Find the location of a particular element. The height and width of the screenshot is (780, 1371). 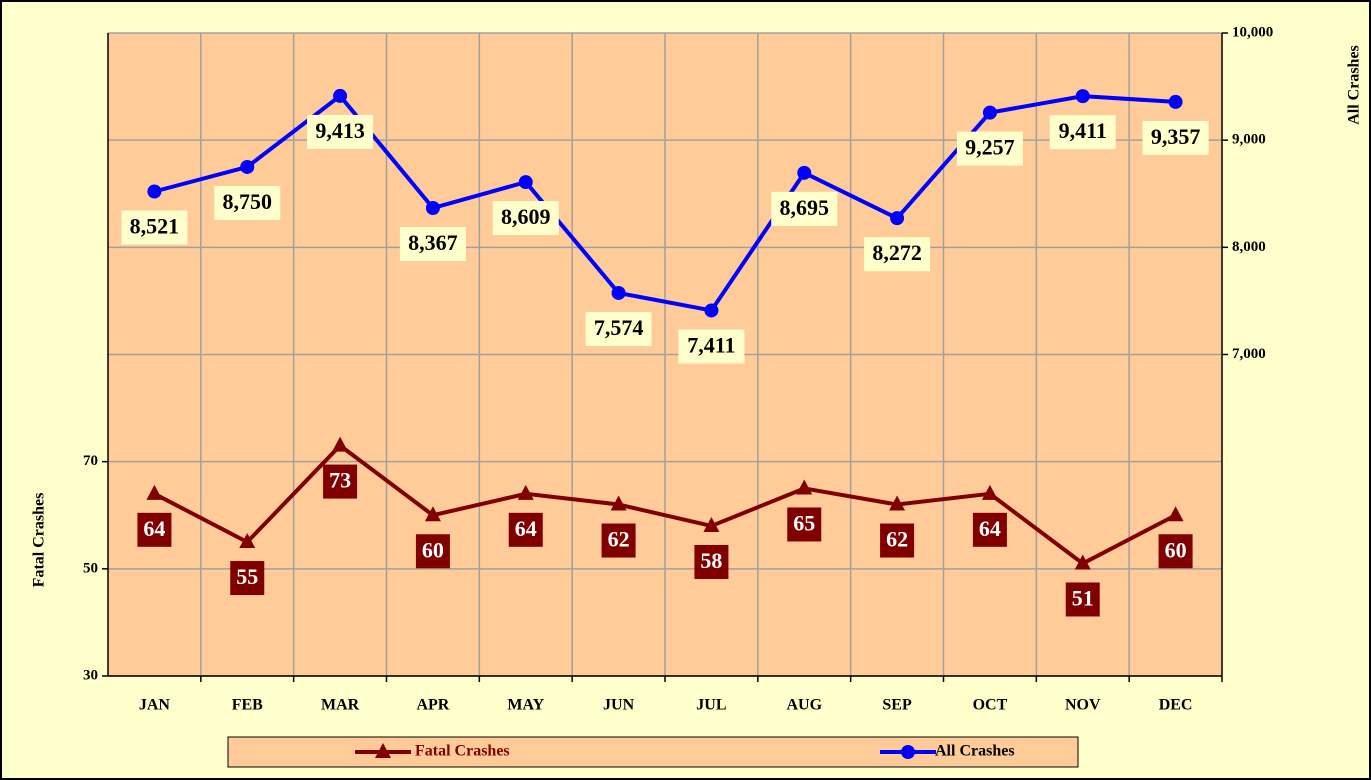

x-tick-label: SEP is located at coordinates (897, 705).